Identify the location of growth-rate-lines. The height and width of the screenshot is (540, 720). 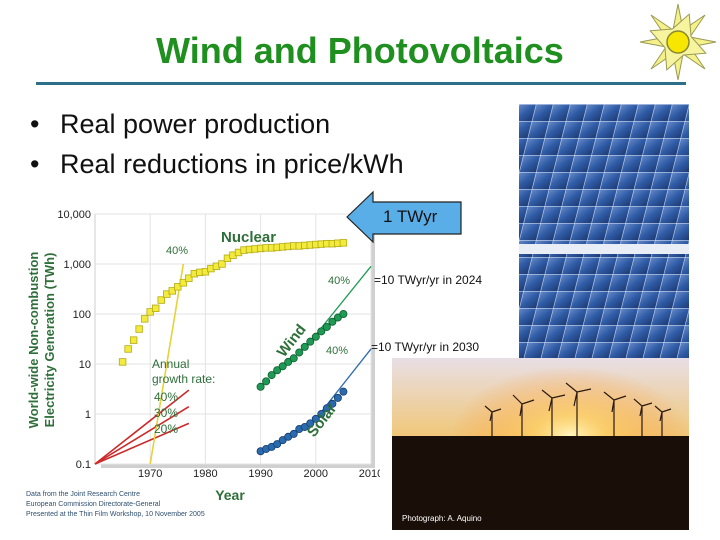
(142, 427).